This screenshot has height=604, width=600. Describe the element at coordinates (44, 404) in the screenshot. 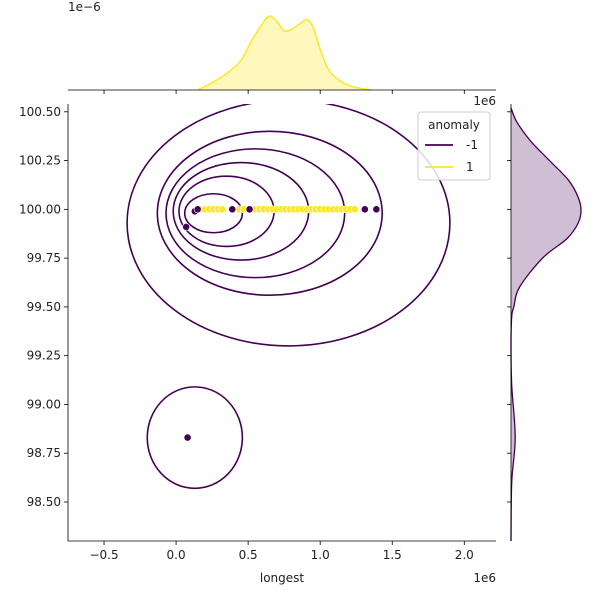

I see `y-tick-label: 99.00` at that location.